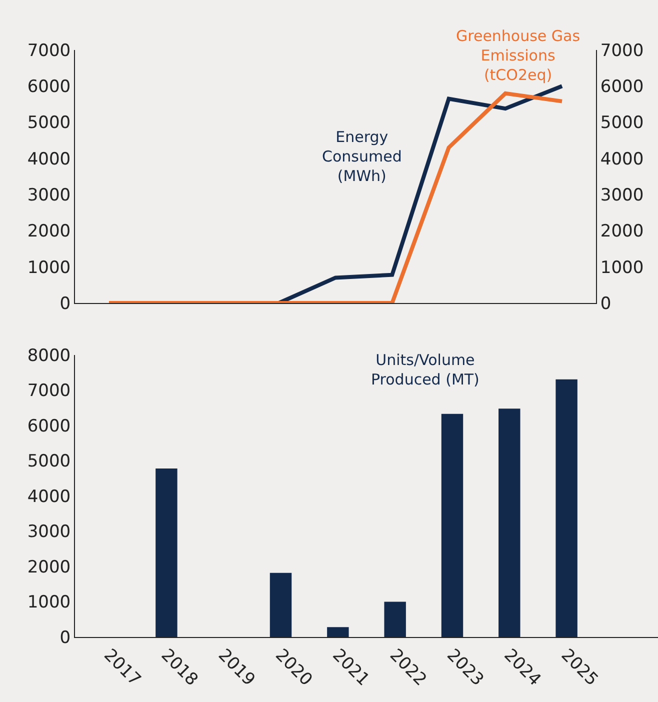 This screenshot has height=702, width=658. I want to click on series-label: Energy Consumed (MWh), so click(362, 156).